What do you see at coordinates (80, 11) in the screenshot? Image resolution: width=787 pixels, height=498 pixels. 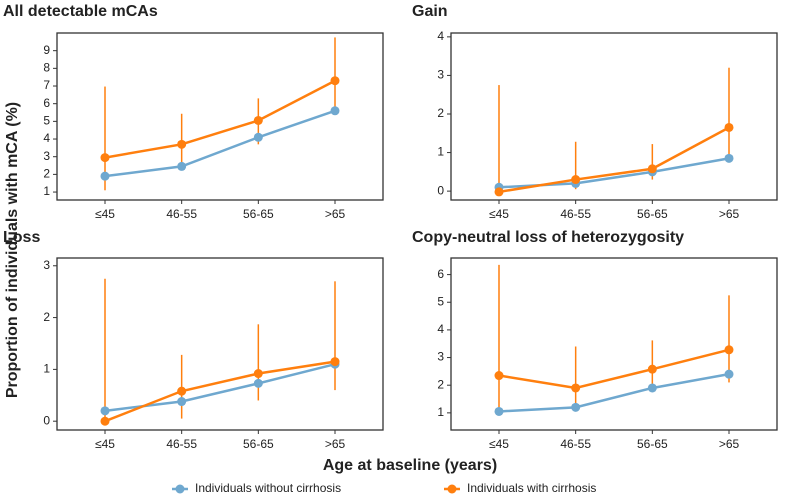 I see `panel-title: All detectable mCAs` at bounding box center [80, 11].